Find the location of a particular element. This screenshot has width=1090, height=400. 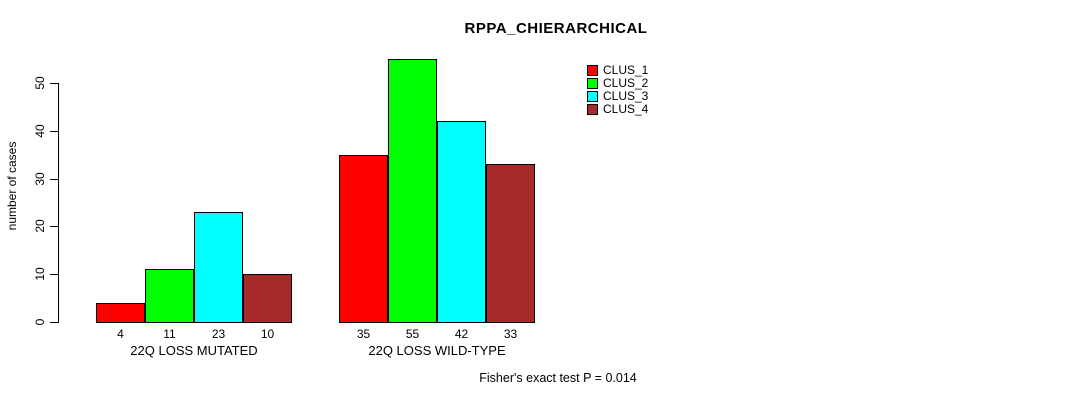

legend-label: CLUS_4 is located at coordinates (626, 109).